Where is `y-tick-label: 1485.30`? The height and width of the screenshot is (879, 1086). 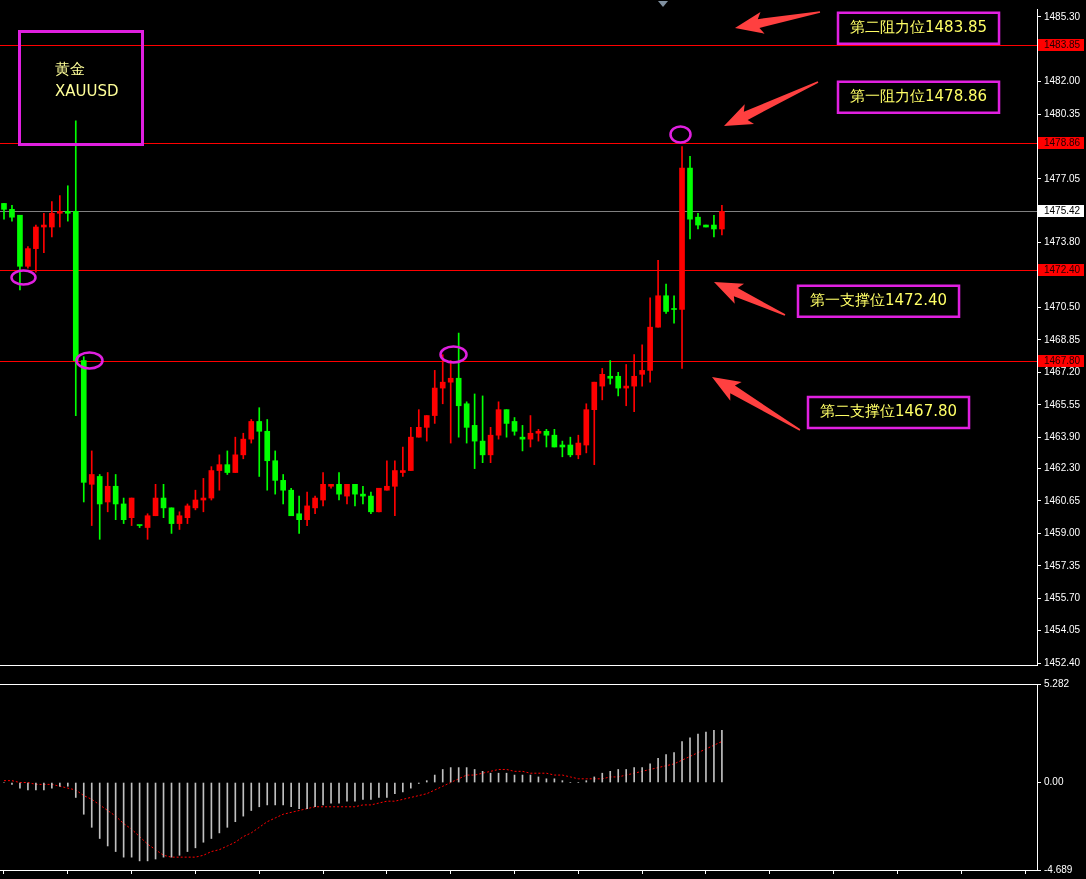
y-tick-label: 1485.30 is located at coordinates (1062, 16).